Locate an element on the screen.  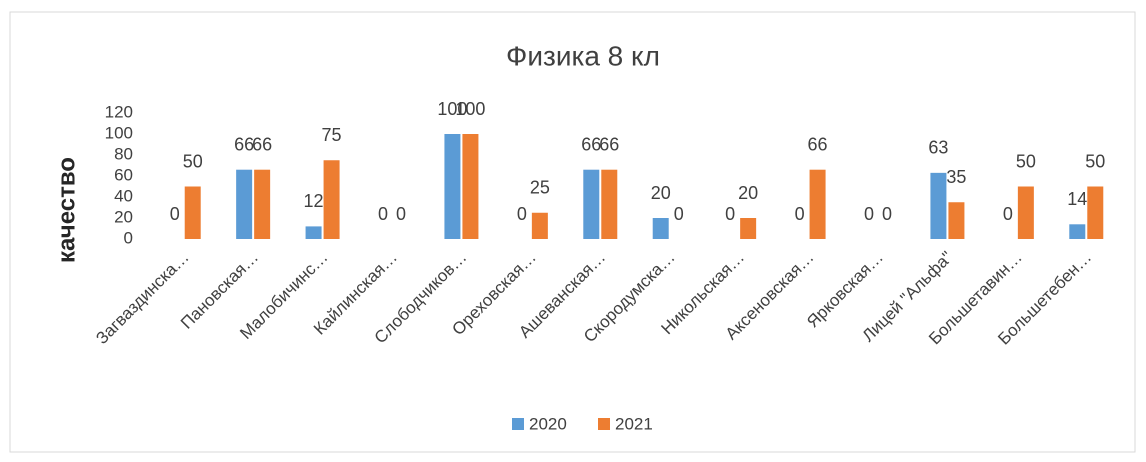
data-label: 25 is located at coordinates (540, 188).